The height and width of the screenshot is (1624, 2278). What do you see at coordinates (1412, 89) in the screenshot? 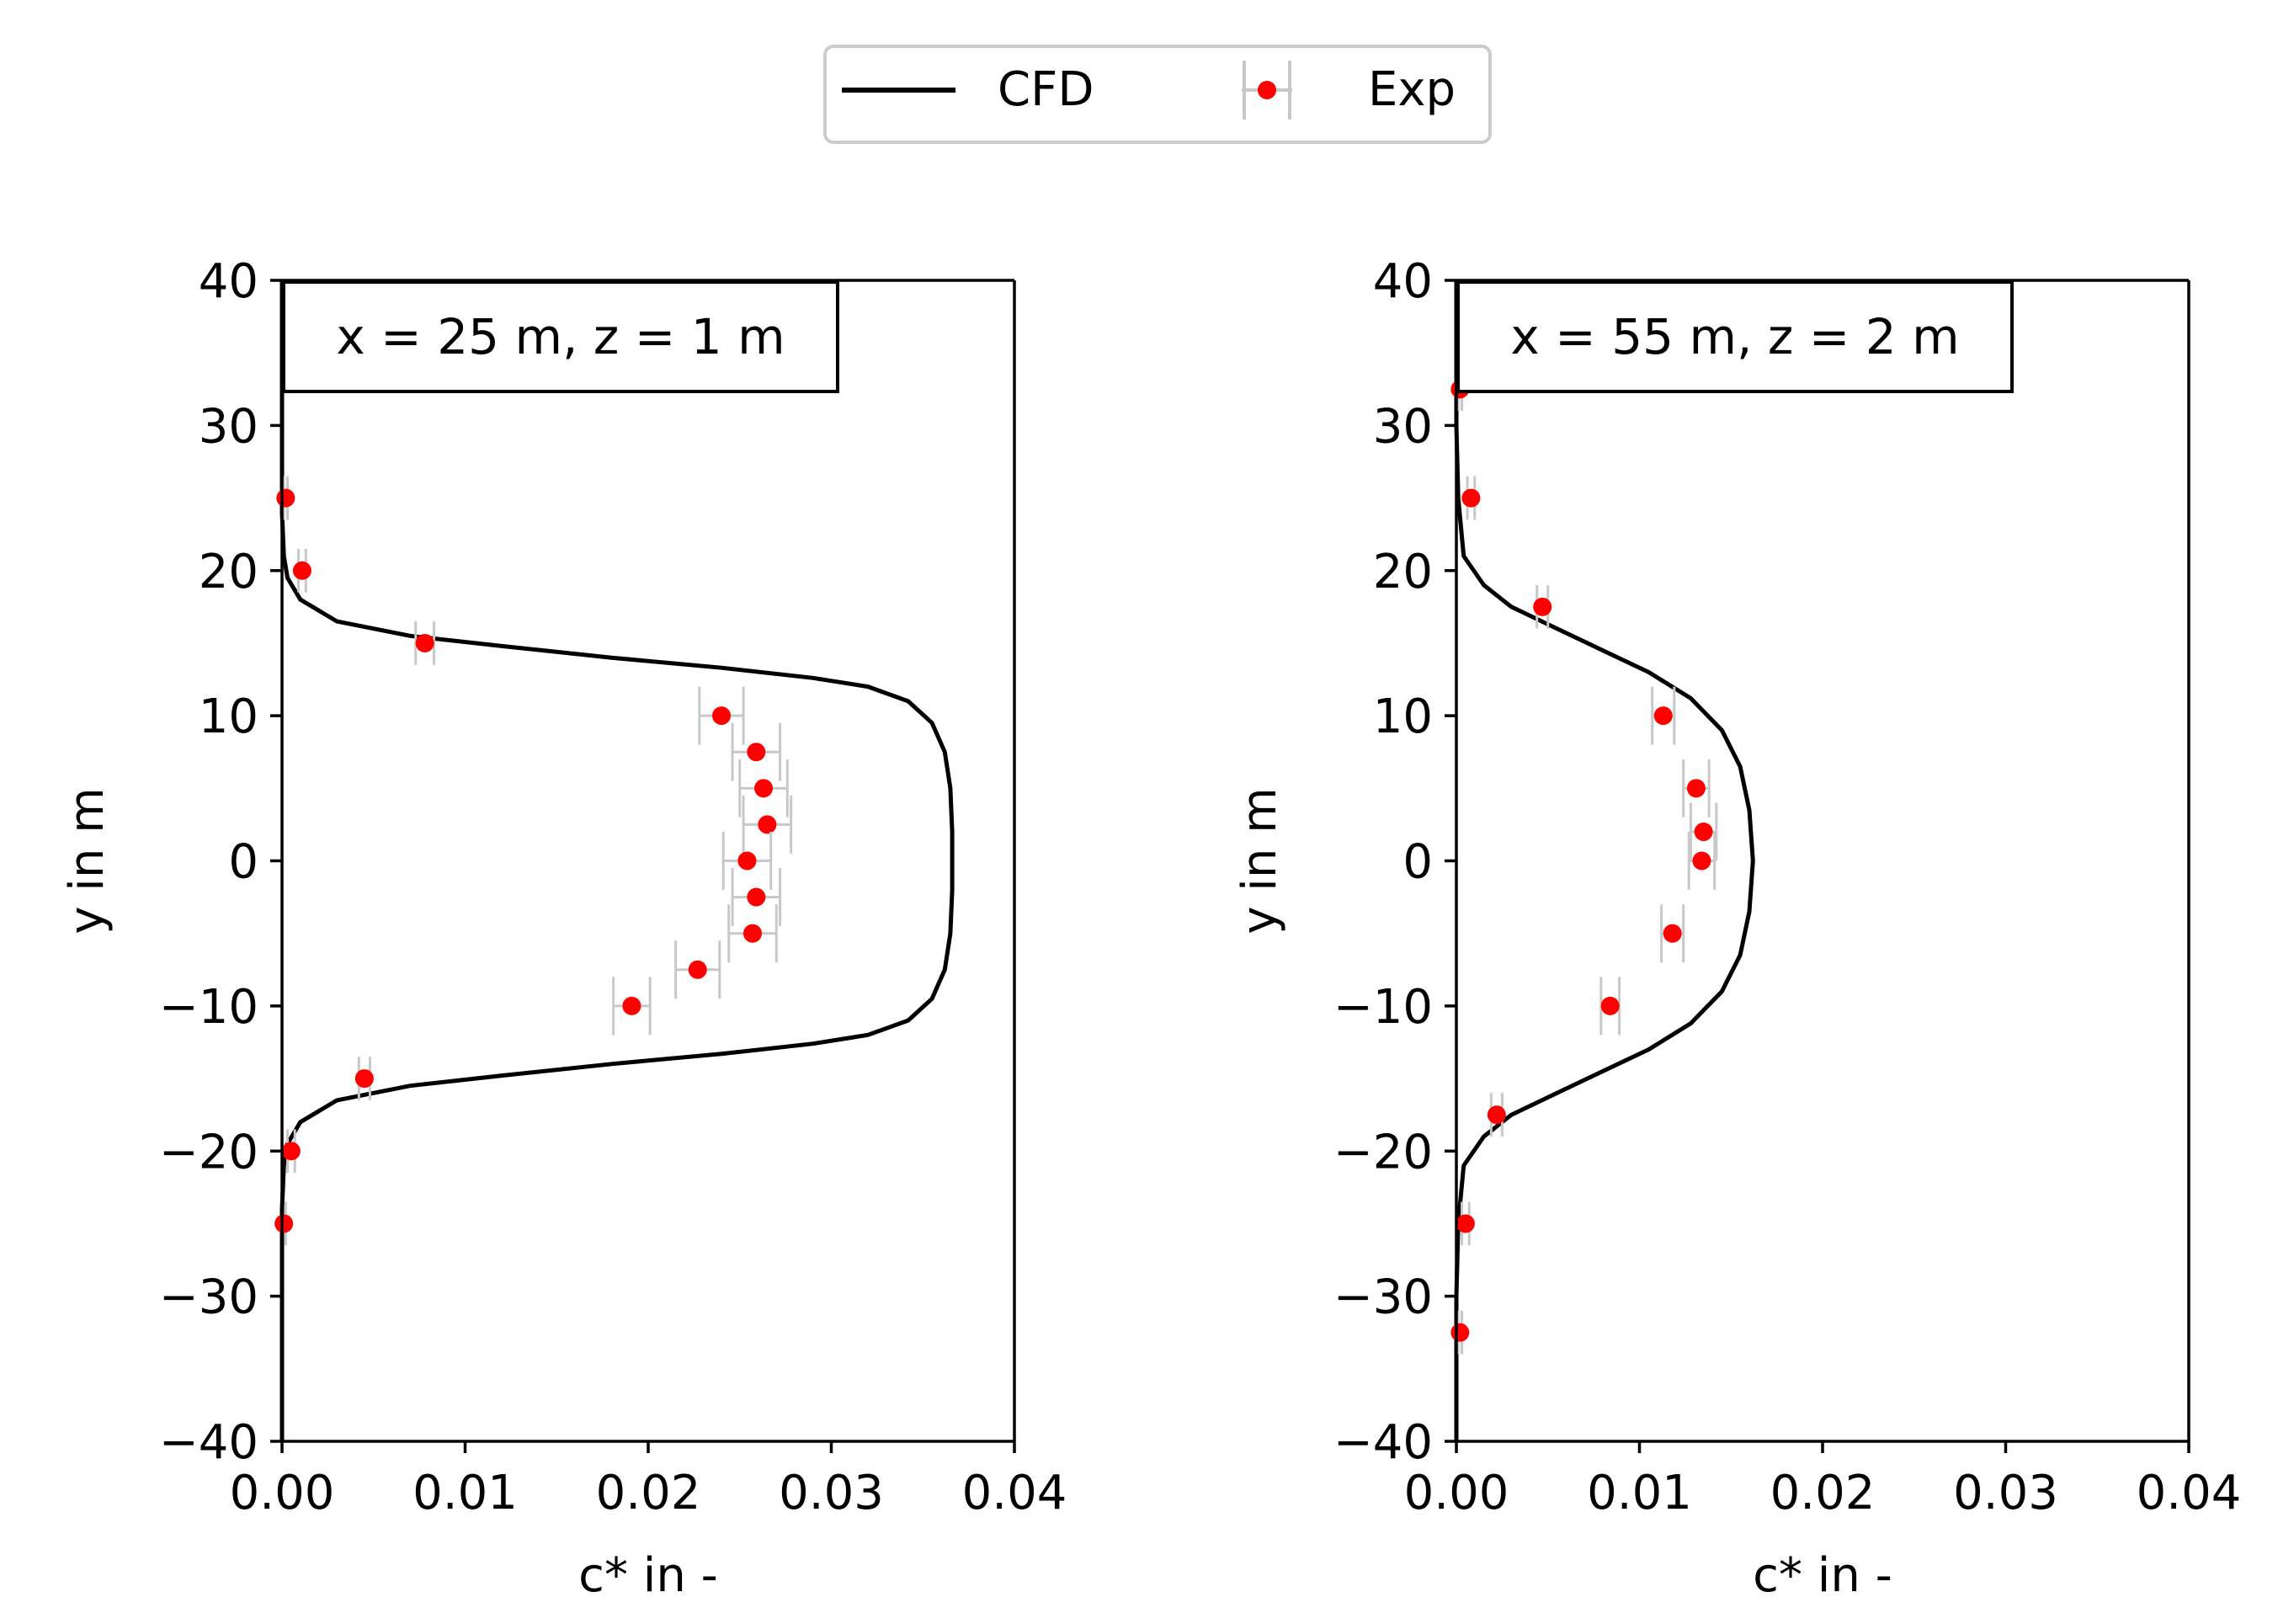
I see `legend-exp-label: Exp` at bounding box center [1412, 89].